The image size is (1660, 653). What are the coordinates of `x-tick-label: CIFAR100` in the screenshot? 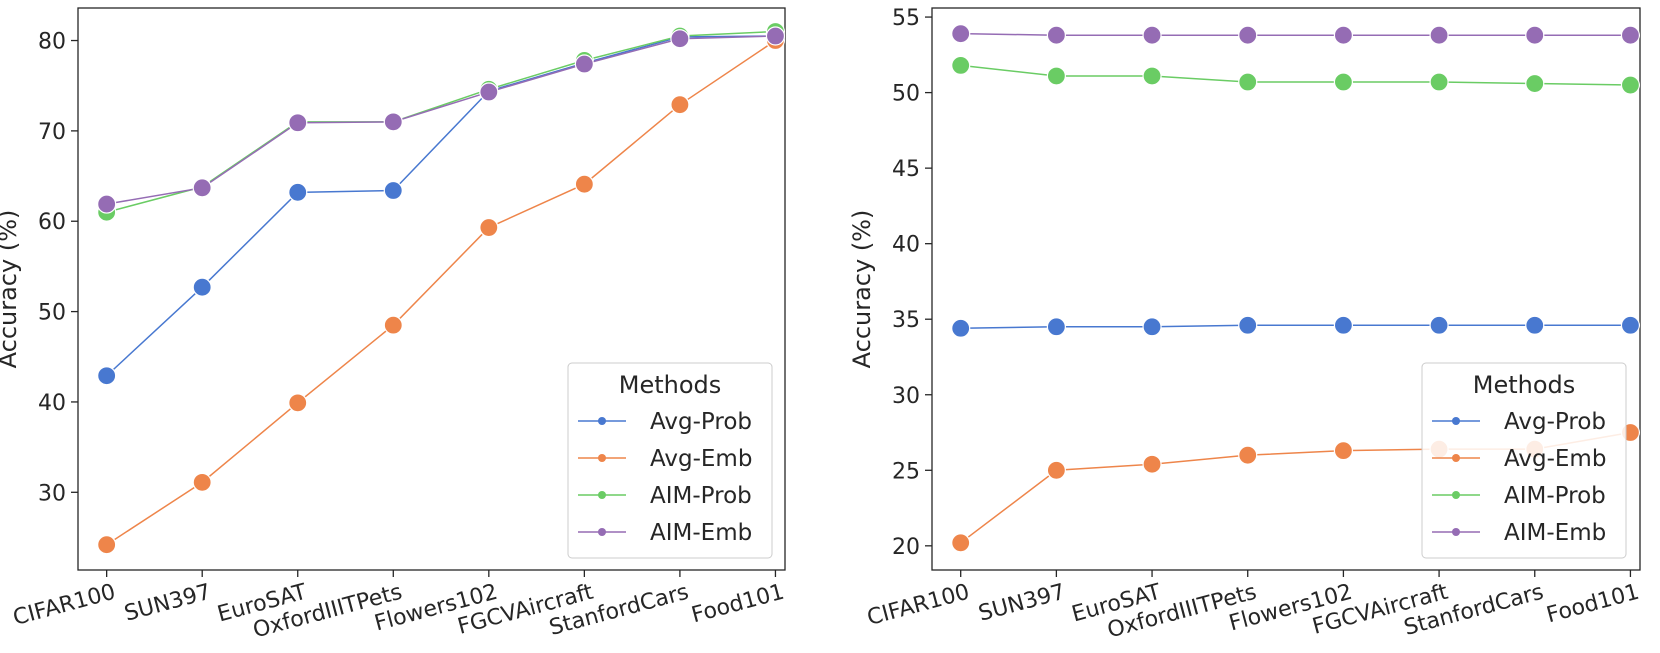 It's located at (919, 605).